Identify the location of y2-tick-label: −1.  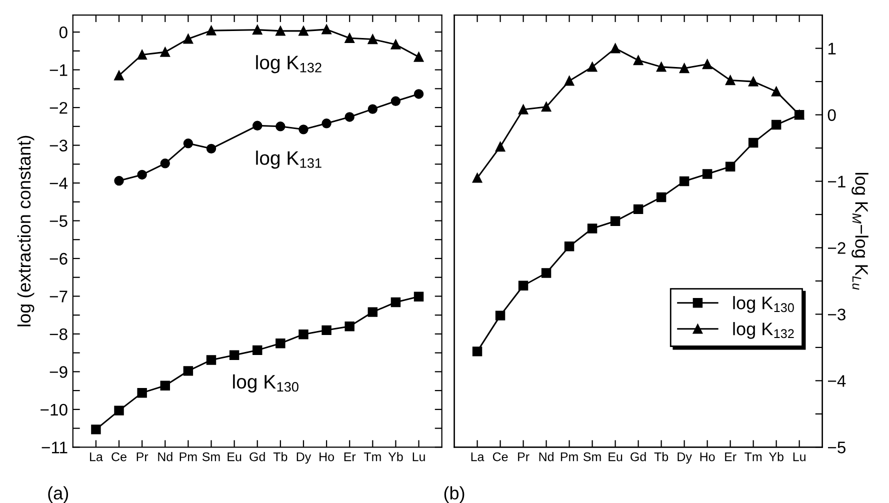
(837, 182).